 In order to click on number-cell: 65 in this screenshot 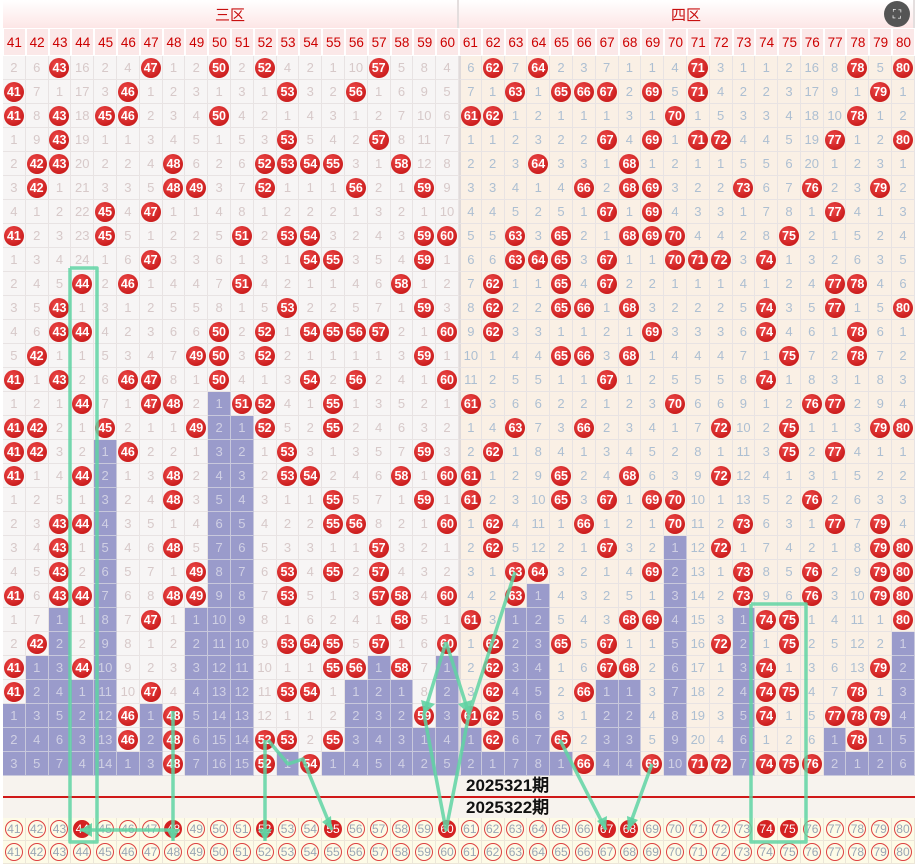, I will do `click(561, 852)`.